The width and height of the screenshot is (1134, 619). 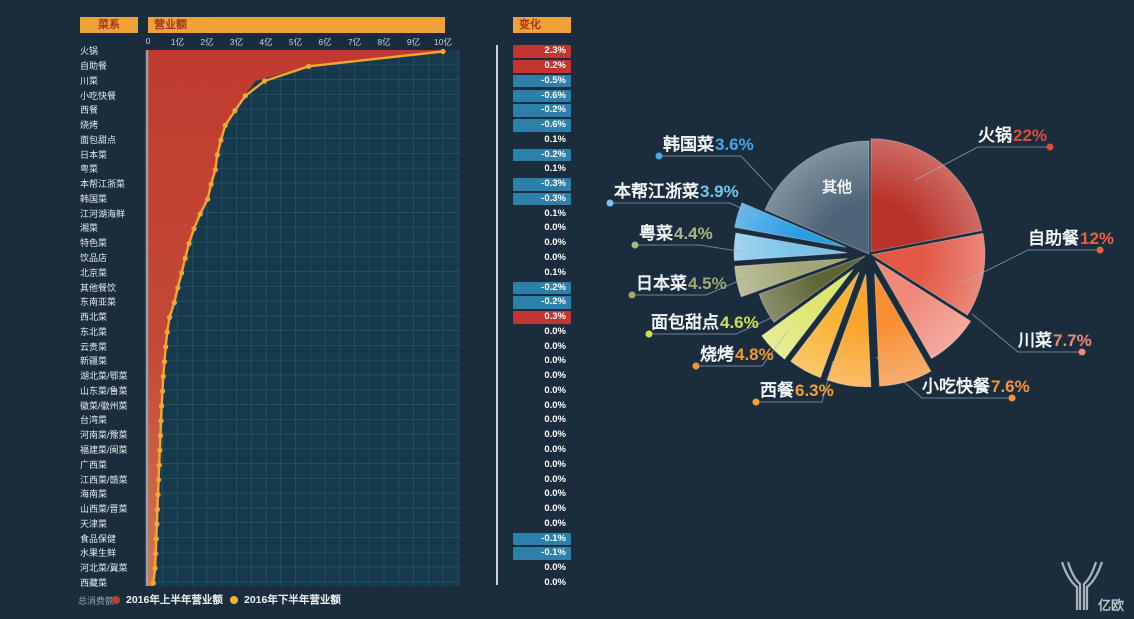 I want to click on pie-slice-其他, so click(x=817, y=197).